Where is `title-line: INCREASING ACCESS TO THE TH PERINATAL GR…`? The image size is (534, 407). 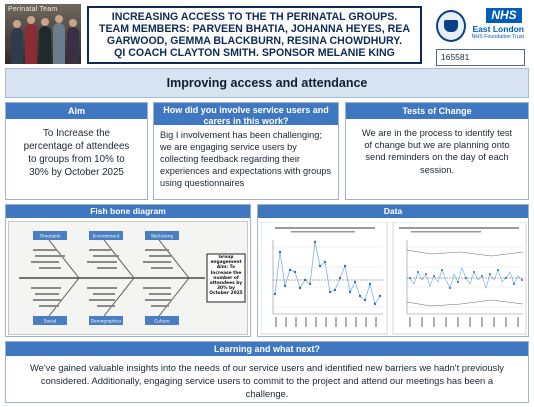
title-line: INCREASING ACCESS TO THE TH PERINATAL GR… is located at coordinates (254, 17).